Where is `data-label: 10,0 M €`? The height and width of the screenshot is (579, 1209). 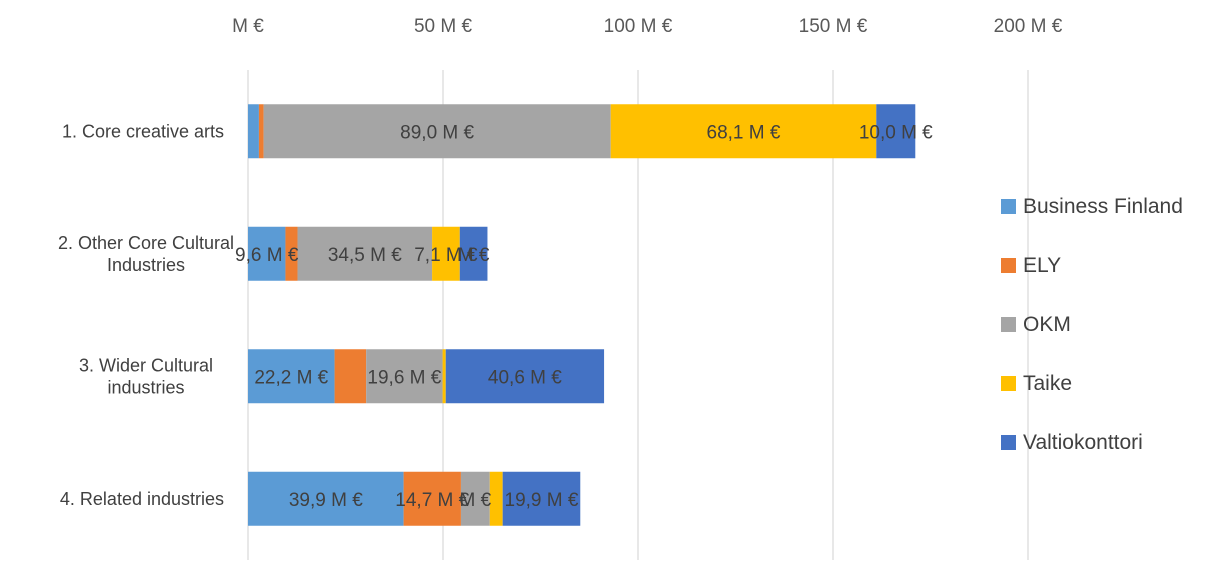
data-label: 10,0 M € is located at coordinates (896, 132).